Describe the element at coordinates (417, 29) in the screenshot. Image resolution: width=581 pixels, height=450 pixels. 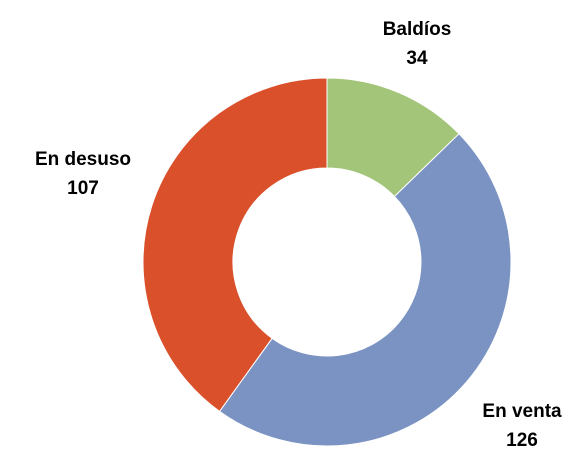
I see `slice-label: Baldíos` at that location.